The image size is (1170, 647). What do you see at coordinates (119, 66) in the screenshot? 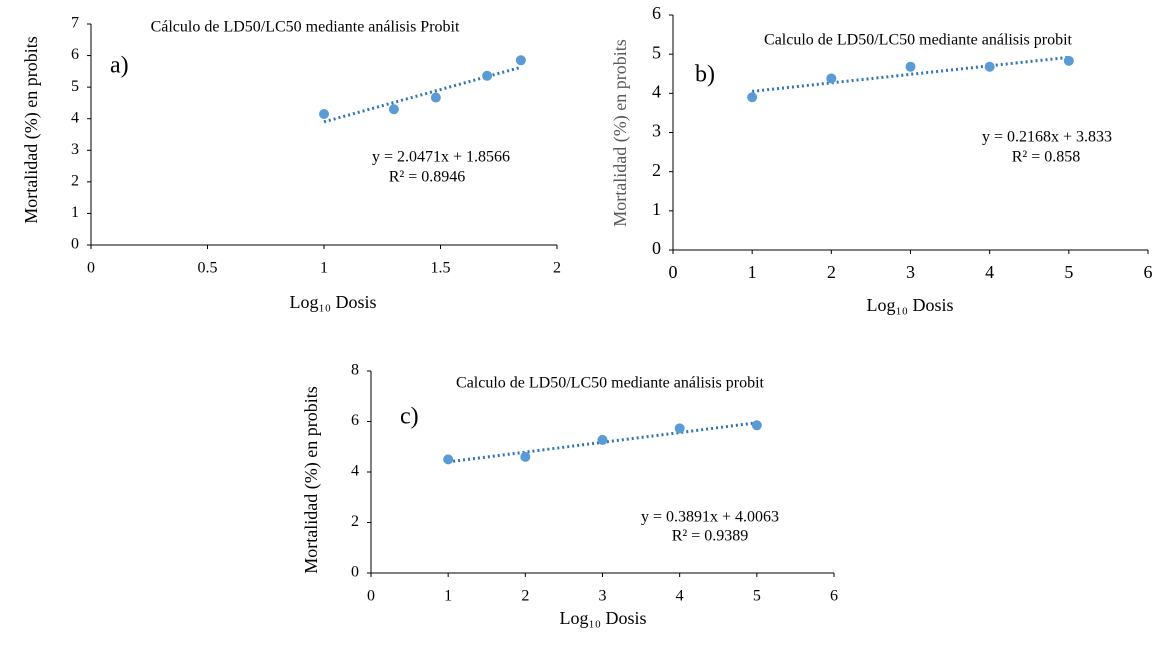
I see `panel-label: a)` at bounding box center [119, 66].